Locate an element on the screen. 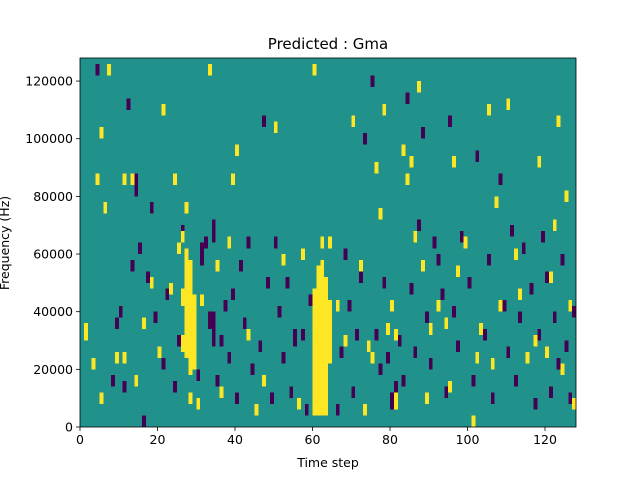  x-tick-label: 100 is located at coordinates (468, 439).